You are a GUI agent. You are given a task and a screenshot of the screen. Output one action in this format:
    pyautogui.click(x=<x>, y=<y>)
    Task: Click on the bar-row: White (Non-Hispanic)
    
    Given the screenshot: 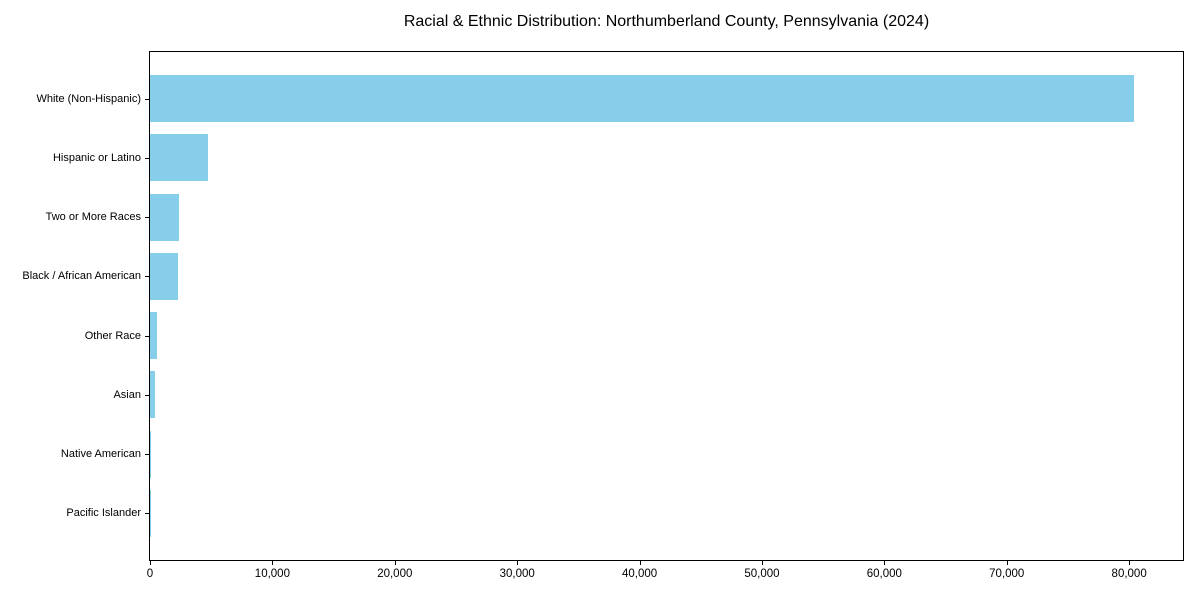 What is the action you would take?
    pyautogui.click(x=609, y=98)
    